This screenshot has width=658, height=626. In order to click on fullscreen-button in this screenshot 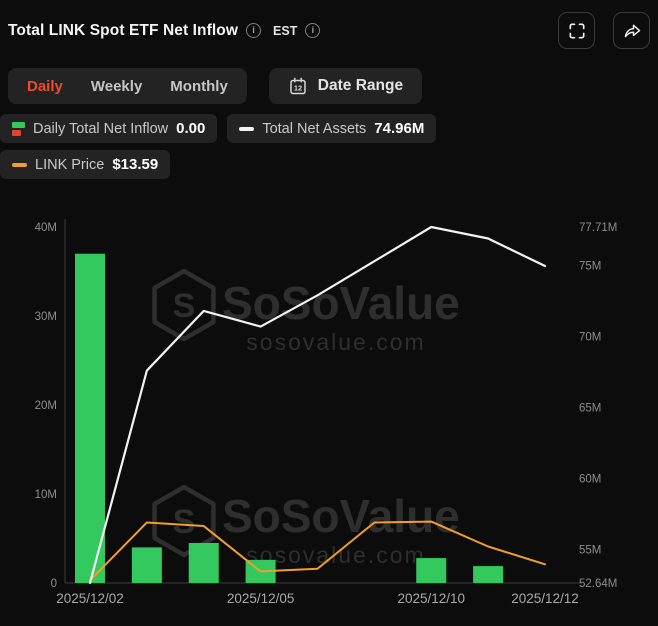, I will do `click(576, 30)`.